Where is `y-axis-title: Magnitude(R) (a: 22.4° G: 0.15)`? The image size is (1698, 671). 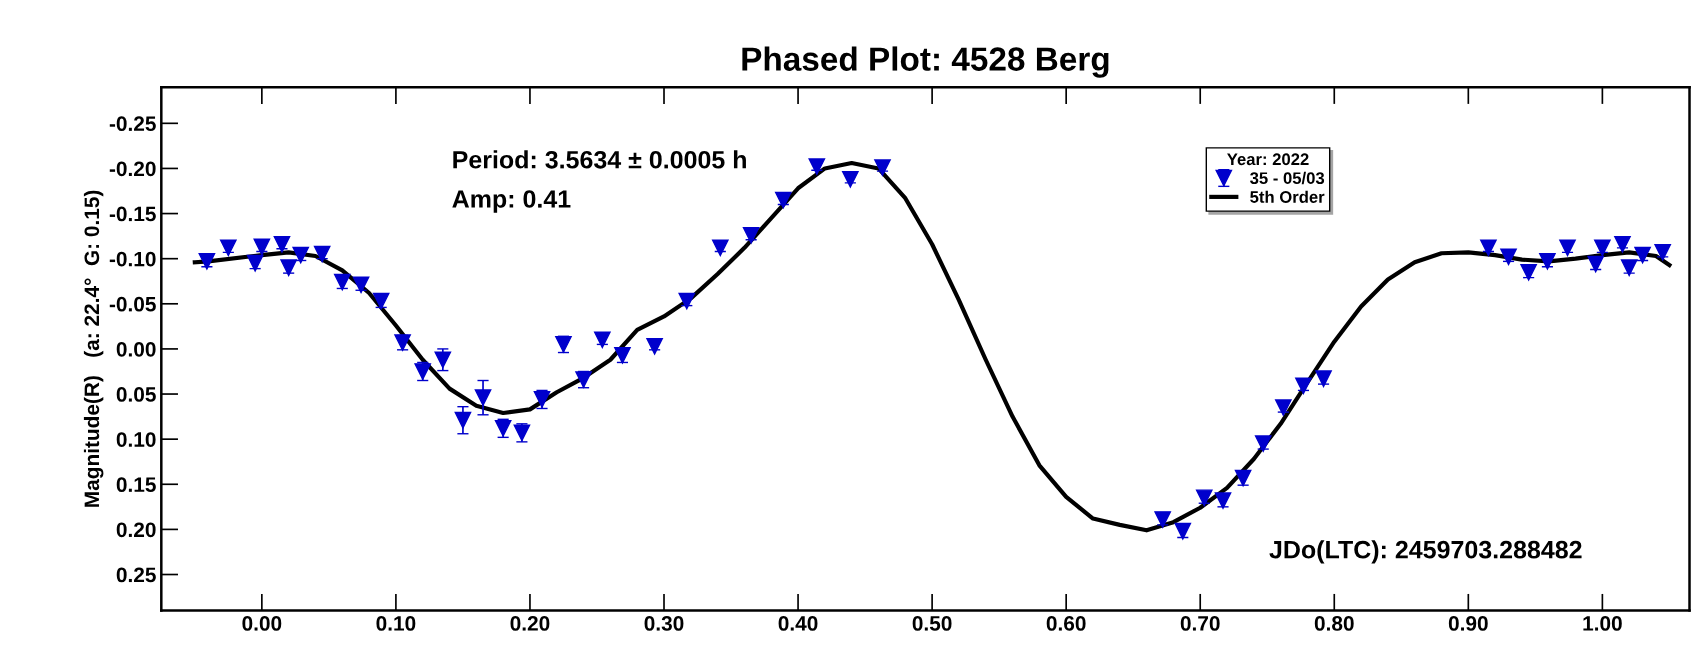
y-axis-title: Magnitude(R) (a: 22.4° G: 0.15) is located at coordinates (93, 348).